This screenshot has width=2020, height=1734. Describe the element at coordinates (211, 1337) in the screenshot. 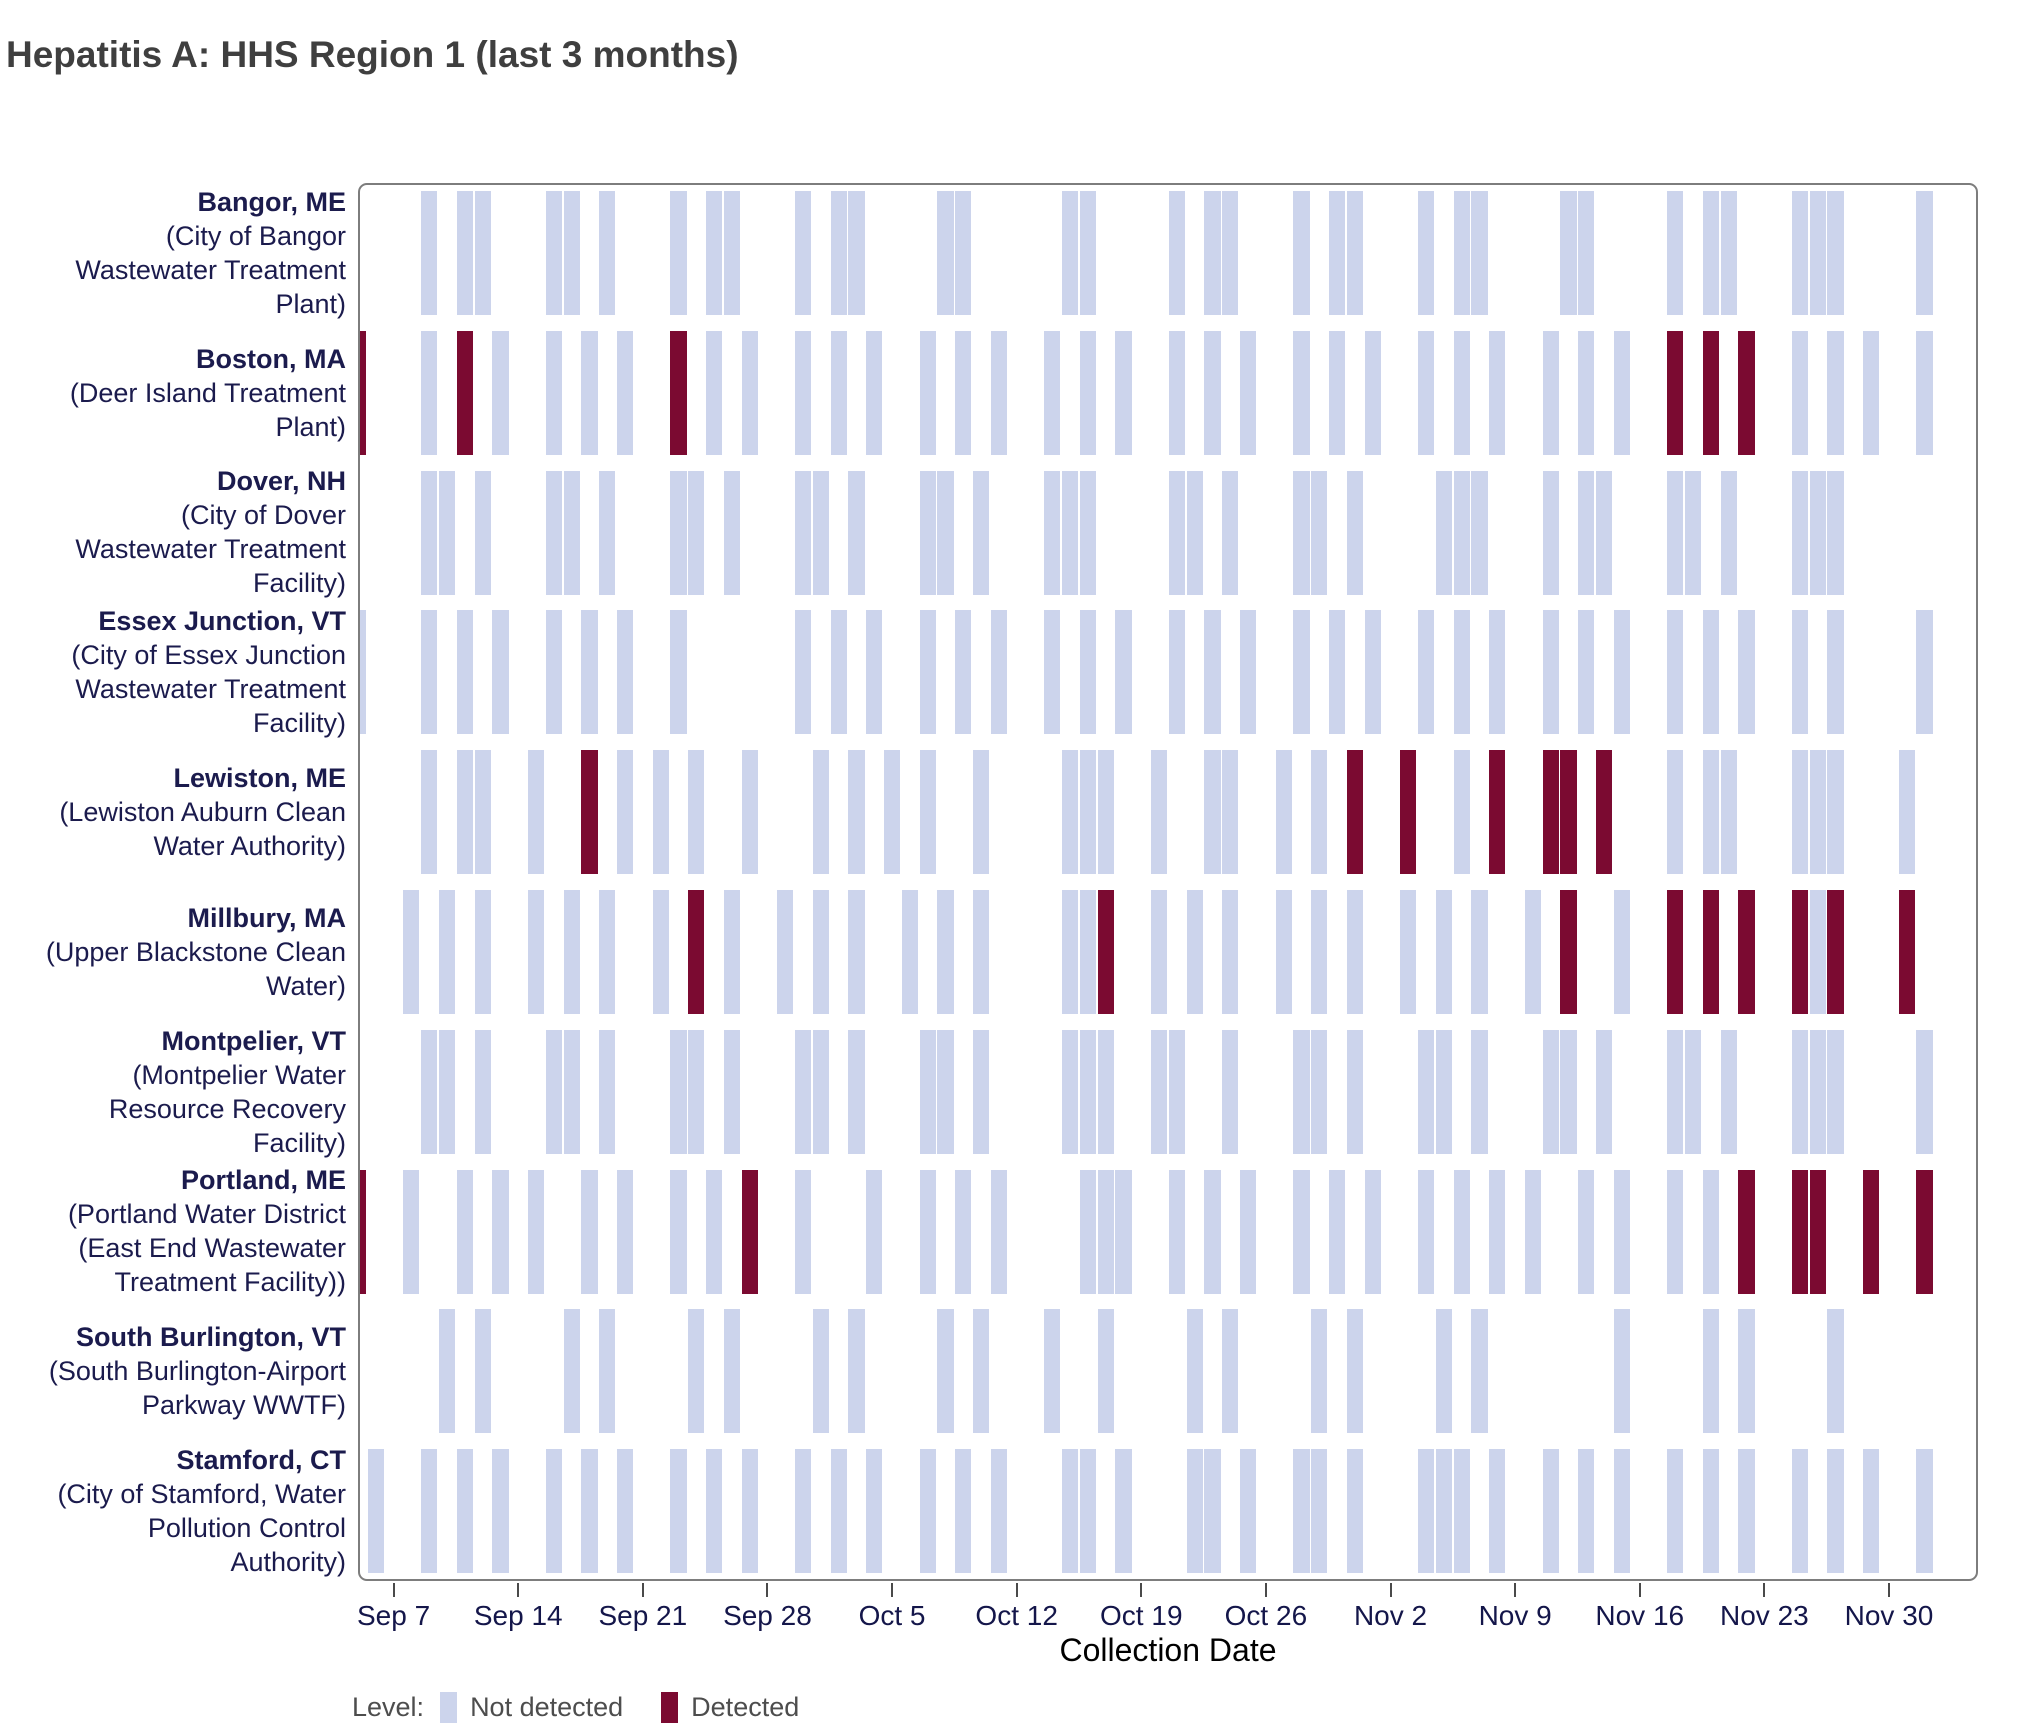

I see `site-city: South Burlington, VT` at that location.